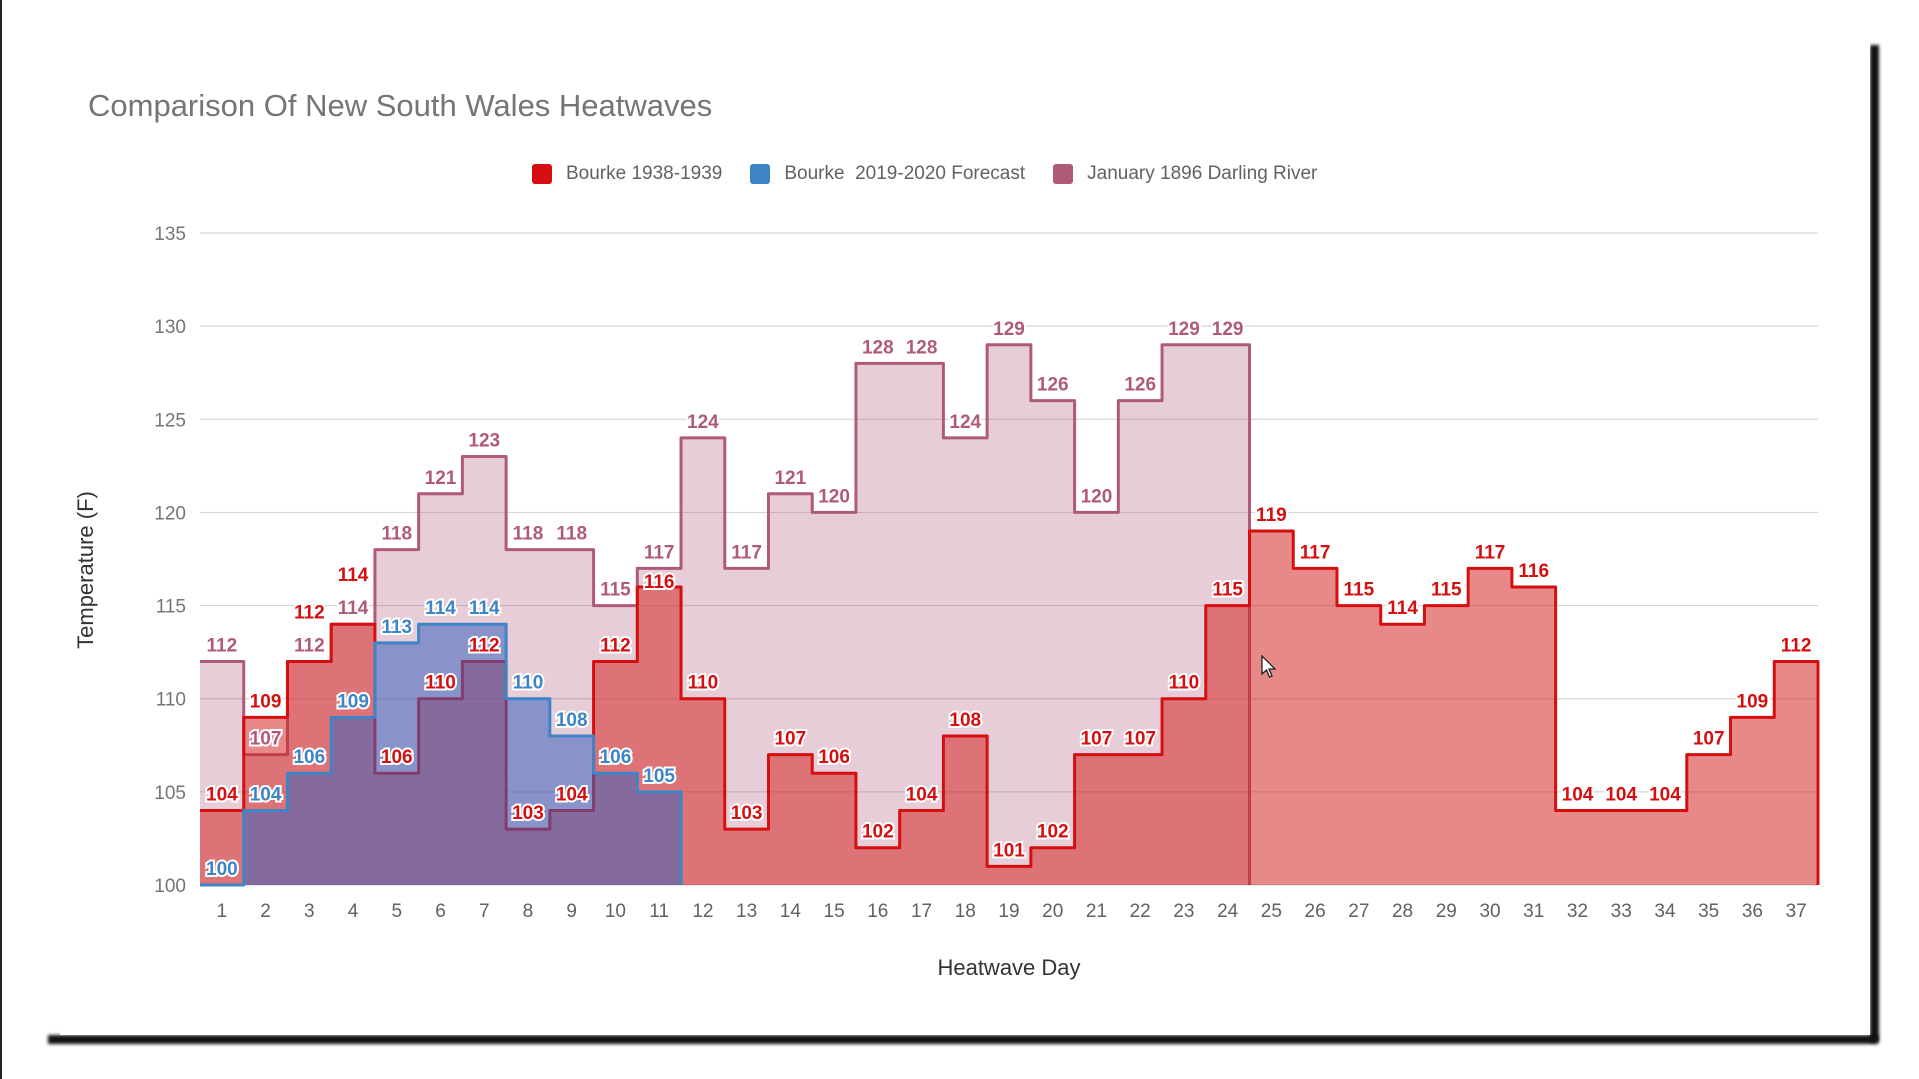 The width and height of the screenshot is (1919, 1079). I want to click on x-tick-label: 30, so click(1489, 911).